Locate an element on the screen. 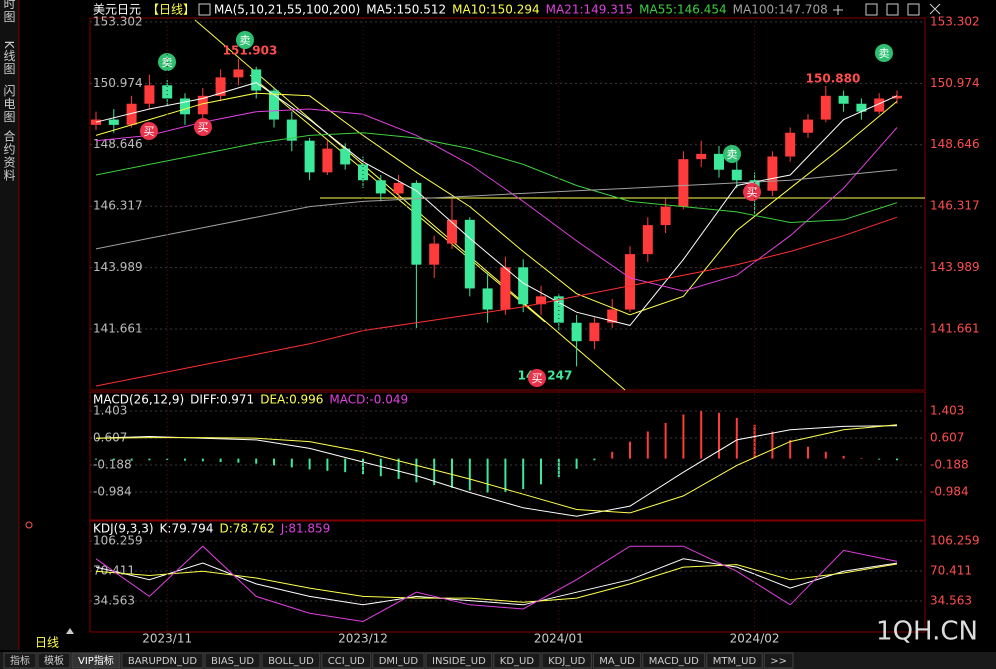 This screenshot has width=996, height=669. period-tab: 日线 is located at coordinates (47, 643).